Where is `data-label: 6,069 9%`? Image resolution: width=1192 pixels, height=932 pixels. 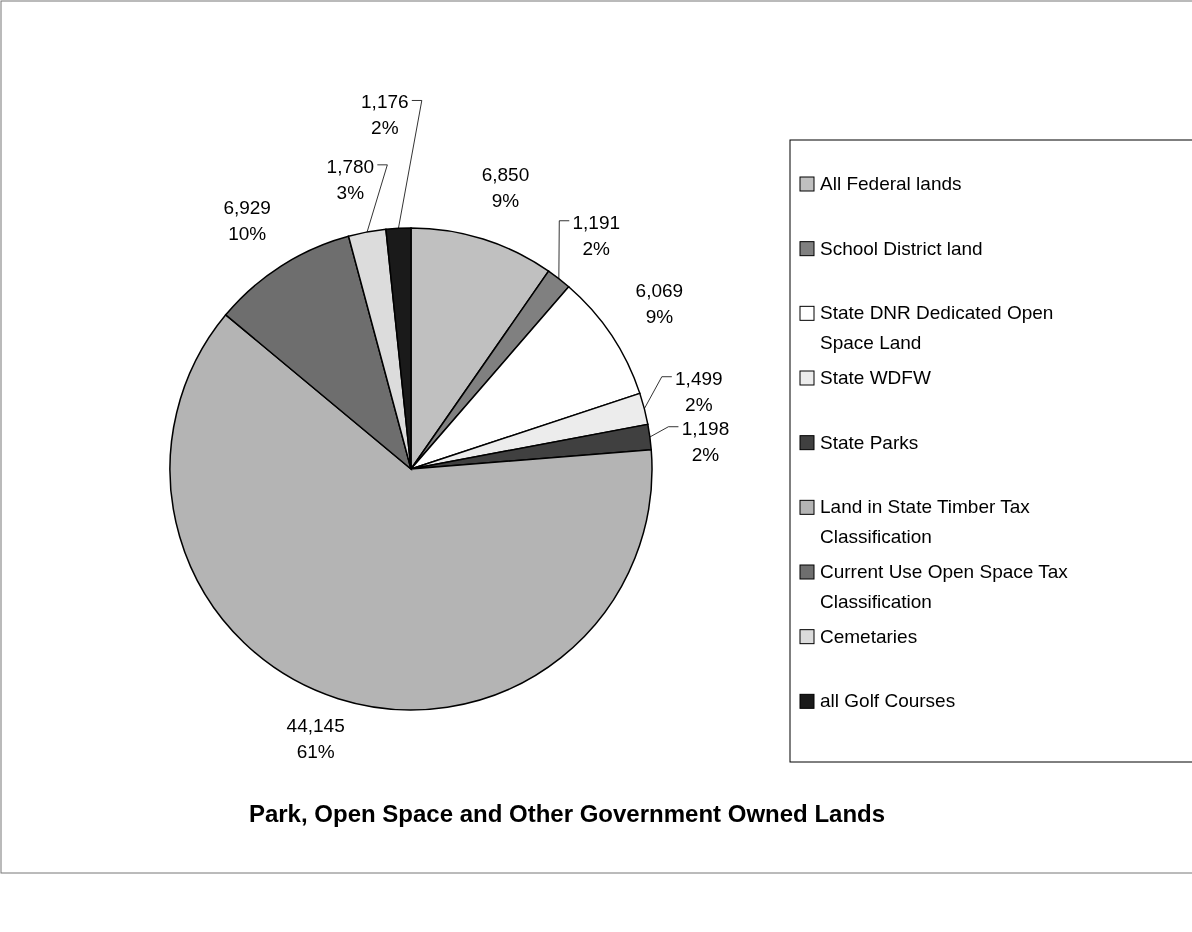 data-label: 6,069 9% is located at coordinates (659, 303).